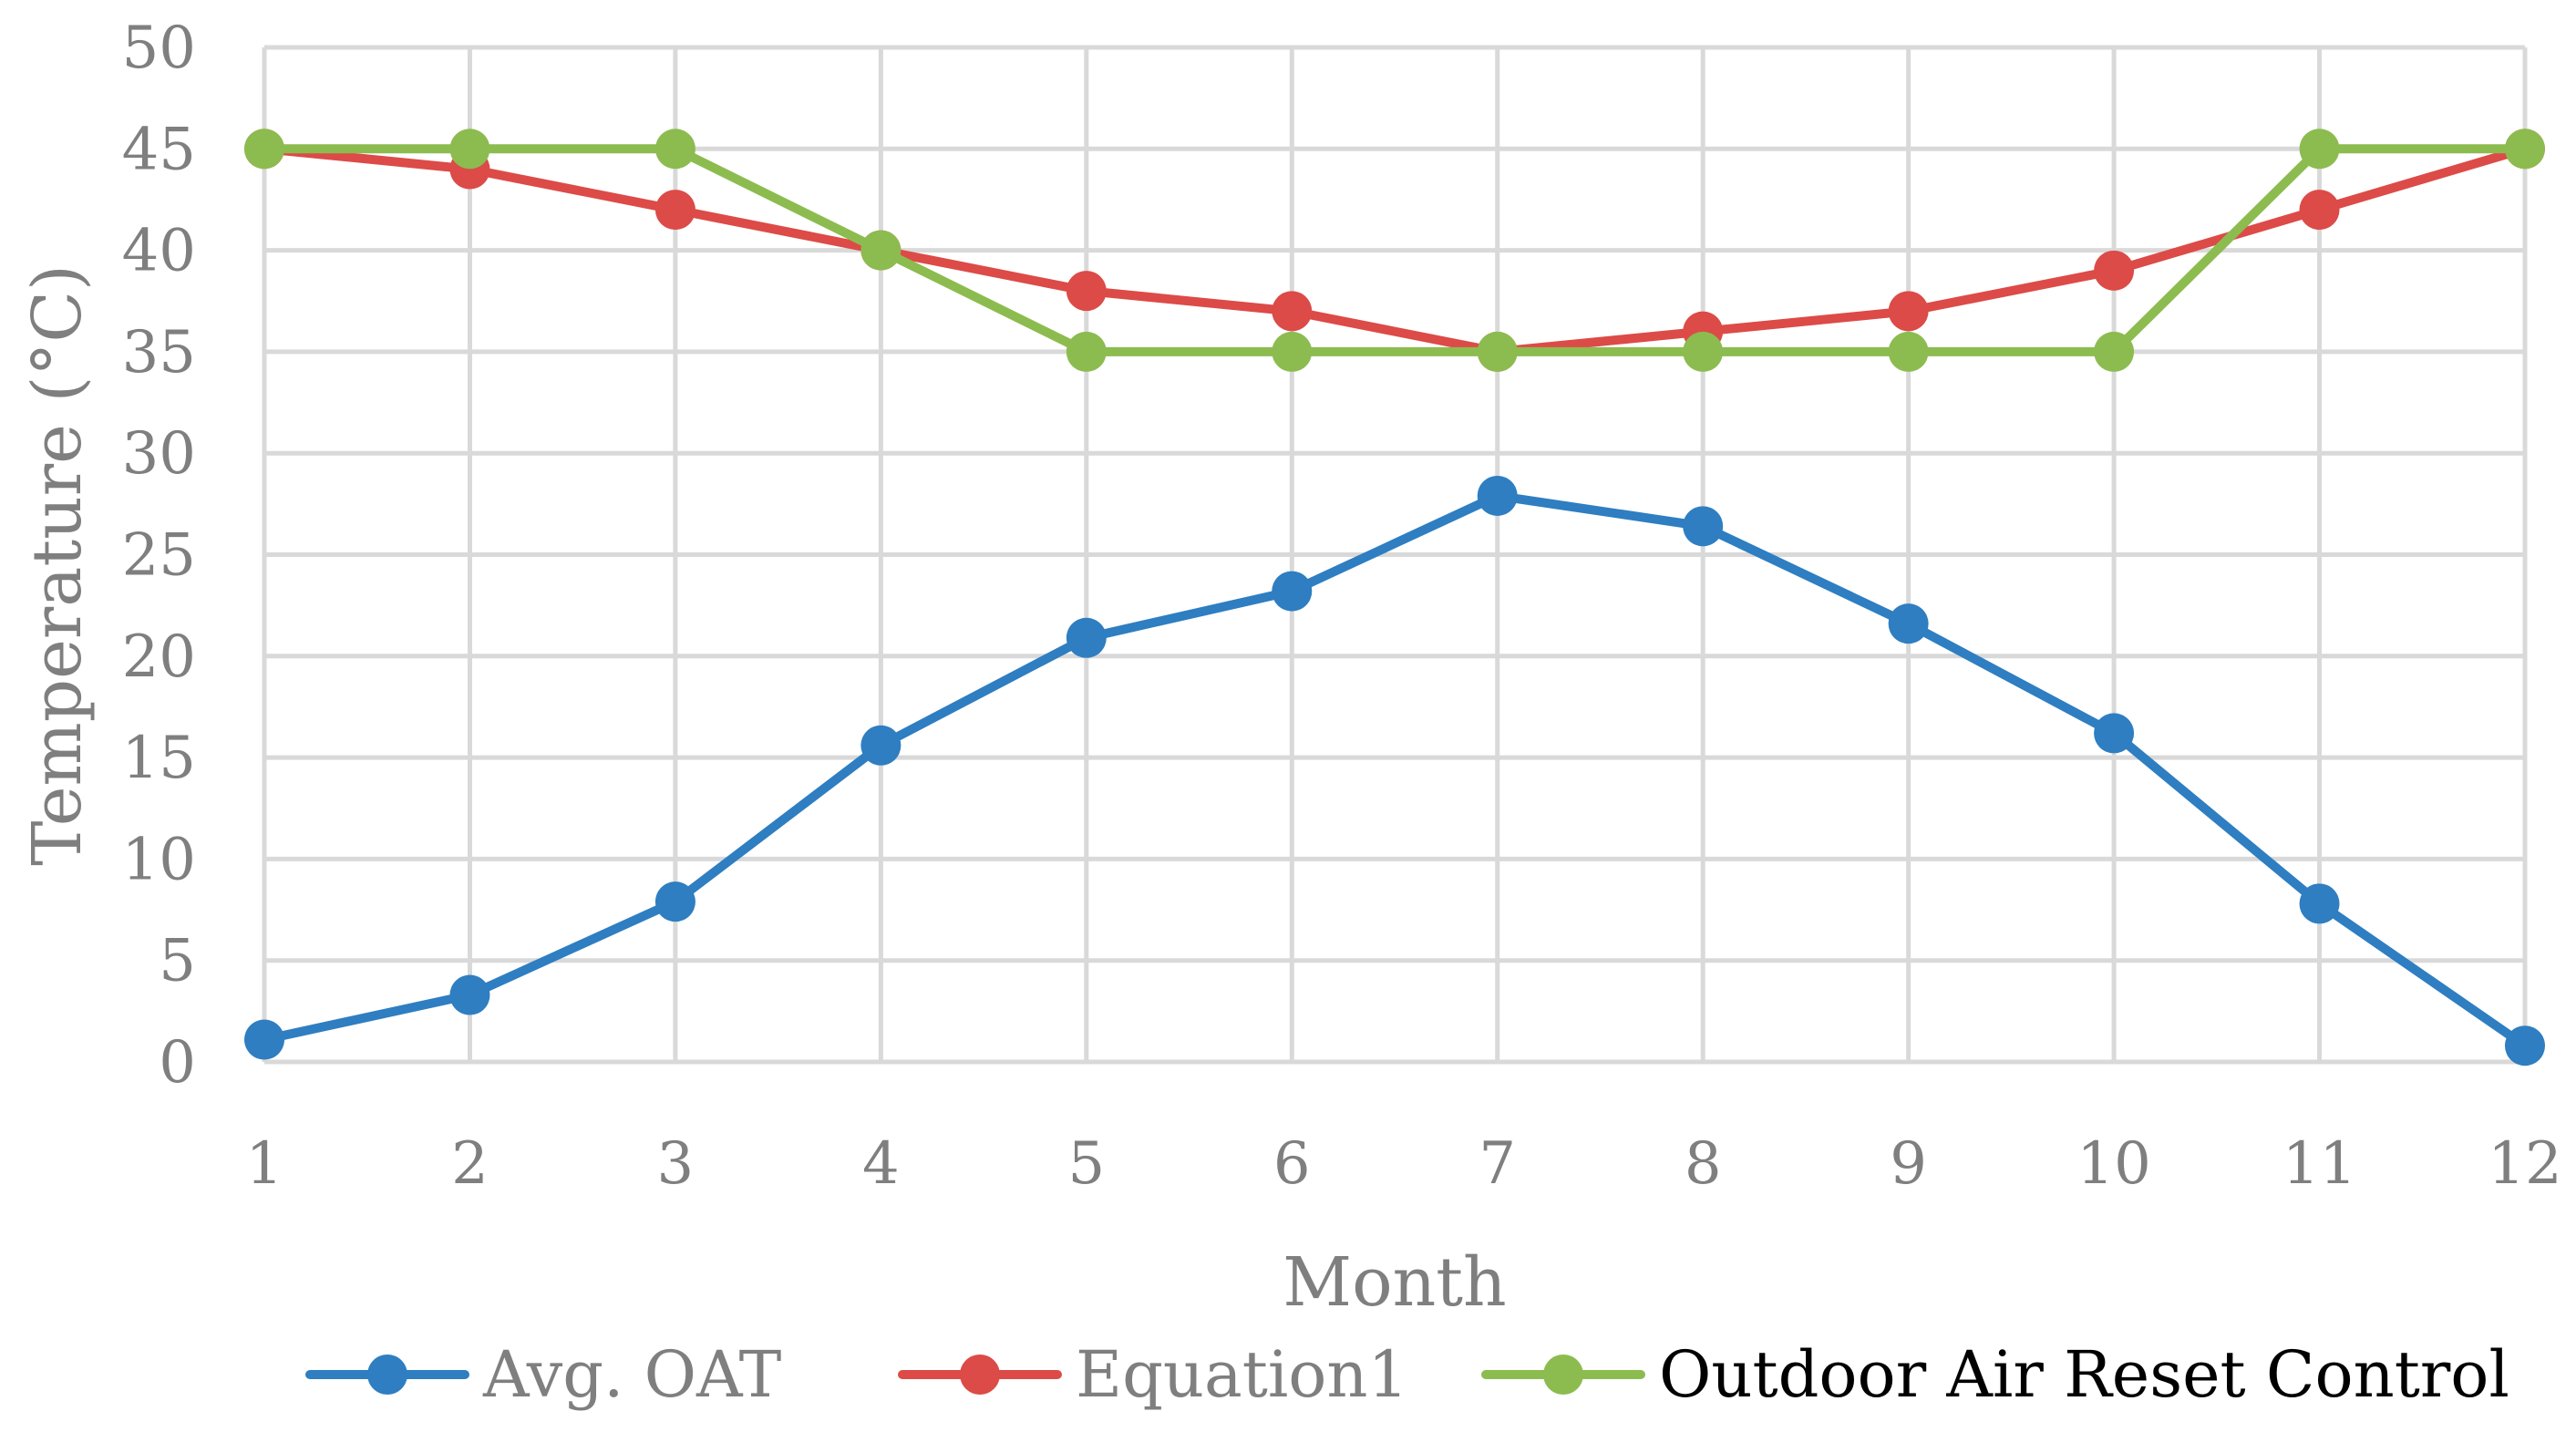 Image resolution: width=2576 pixels, height=1432 pixels. Describe the element at coordinates (1086, 1164) in the screenshot. I see `x-tick-label: 5` at that location.